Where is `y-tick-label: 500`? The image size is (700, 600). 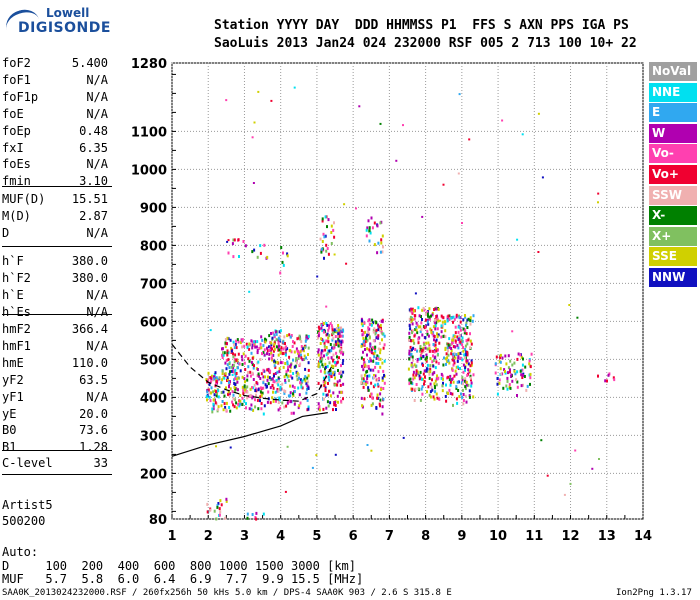 y-tick-label: 500 is located at coordinates (153, 360).